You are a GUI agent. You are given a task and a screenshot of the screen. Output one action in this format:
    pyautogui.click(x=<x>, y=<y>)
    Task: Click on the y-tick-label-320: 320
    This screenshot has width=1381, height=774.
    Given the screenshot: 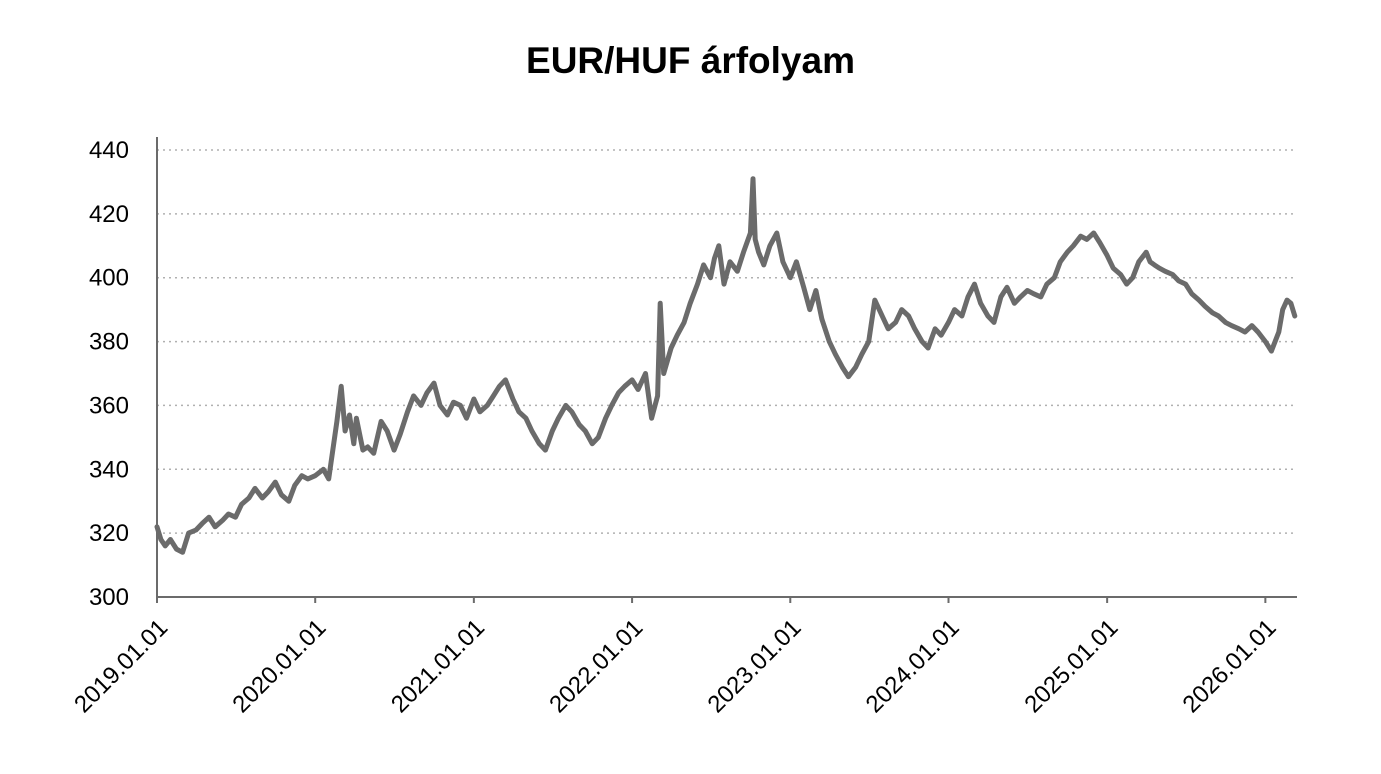 What is the action you would take?
    pyautogui.click(x=109, y=533)
    